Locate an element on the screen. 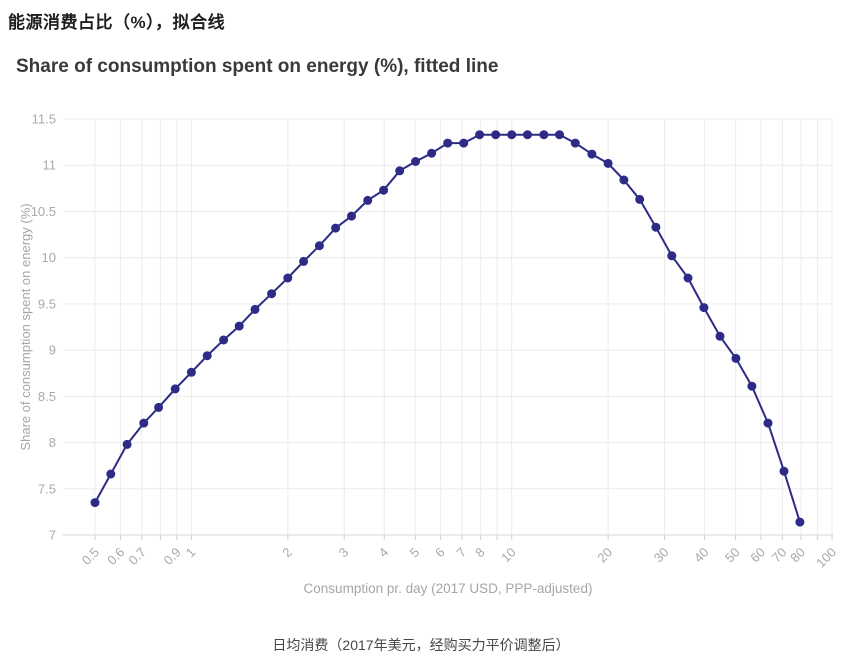 The width and height of the screenshot is (842, 661). x-tick-label: 20 is located at coordinates (604, 555).